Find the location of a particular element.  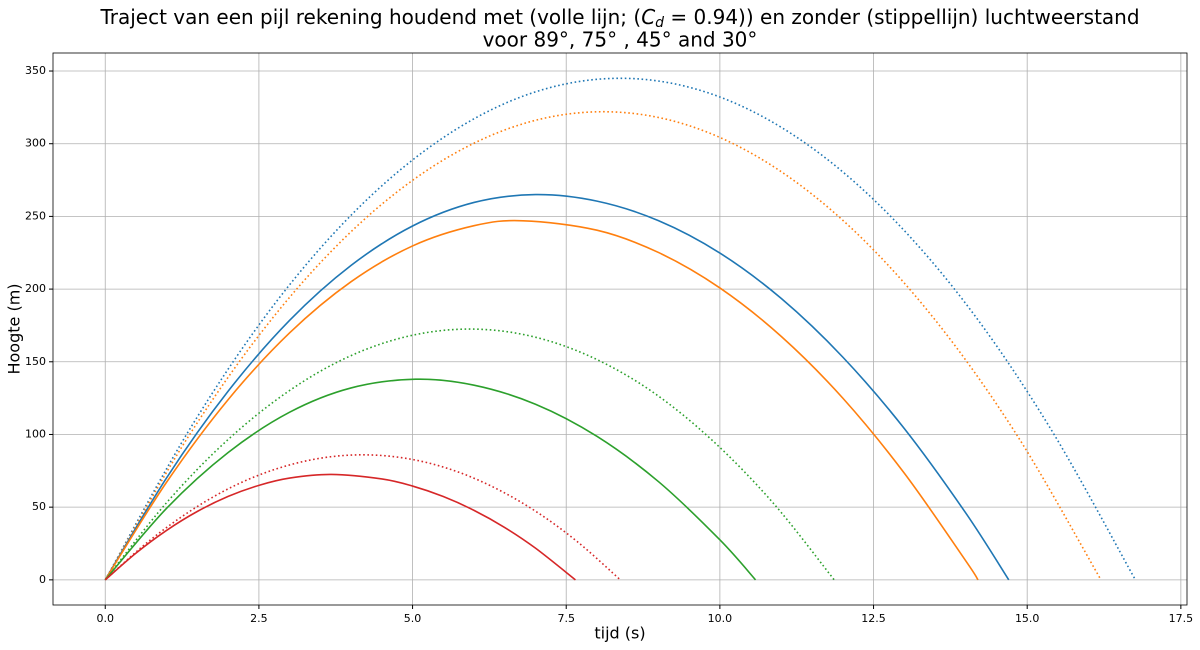

y-tick-label: 250 is located at coordinates (35, 215).